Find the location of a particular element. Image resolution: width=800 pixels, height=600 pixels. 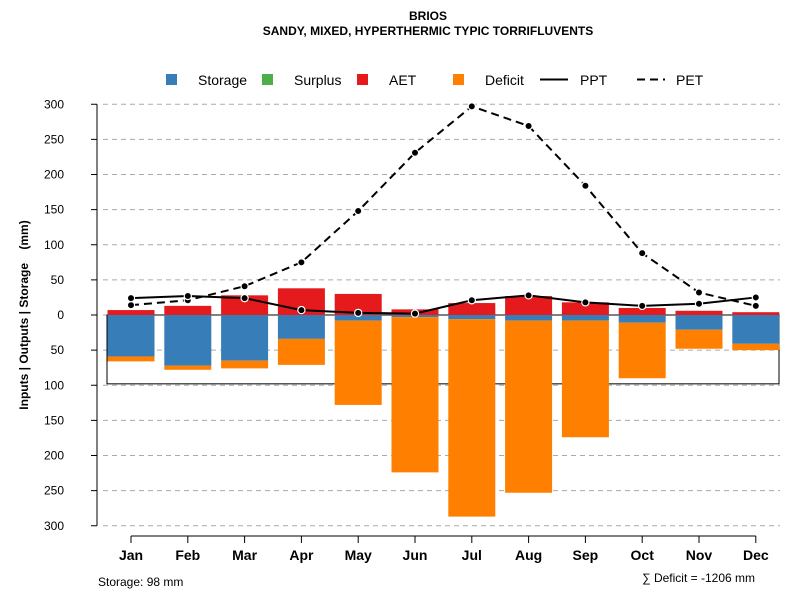

legend-label: PET is located at coordinates (690, 80).